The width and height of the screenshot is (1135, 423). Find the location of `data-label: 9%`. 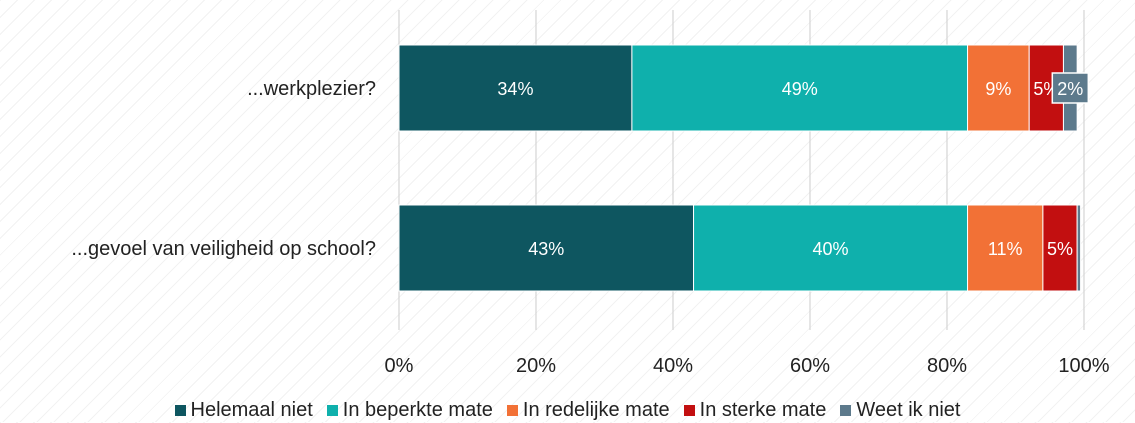

data-label: 9% is located at coordinates (998, 89).